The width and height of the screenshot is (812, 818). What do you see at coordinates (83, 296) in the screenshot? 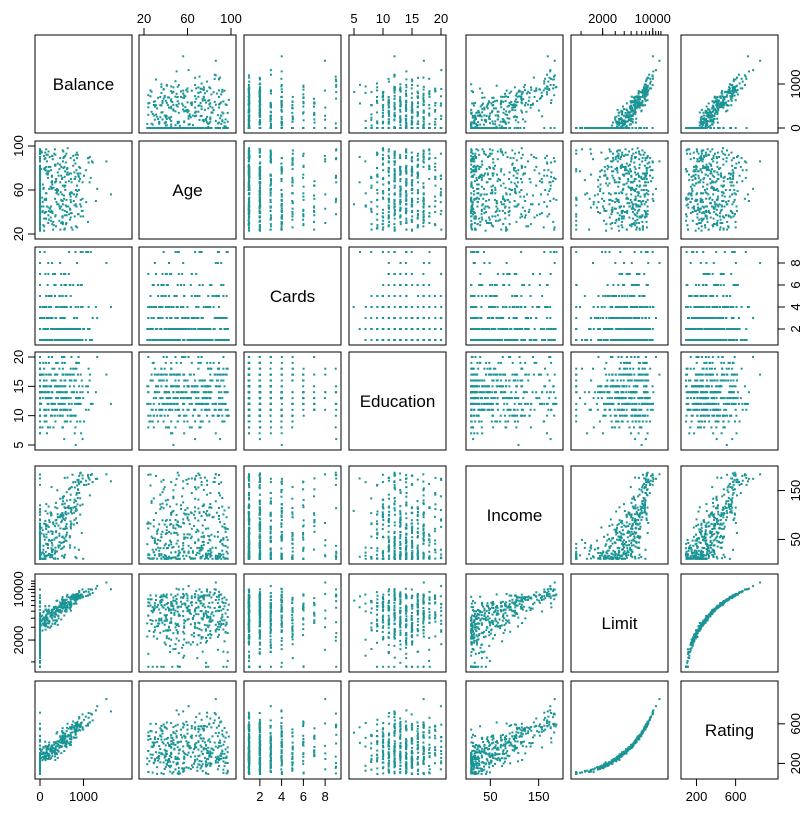
I see `panel-frame` at bounding box center [83, 296].